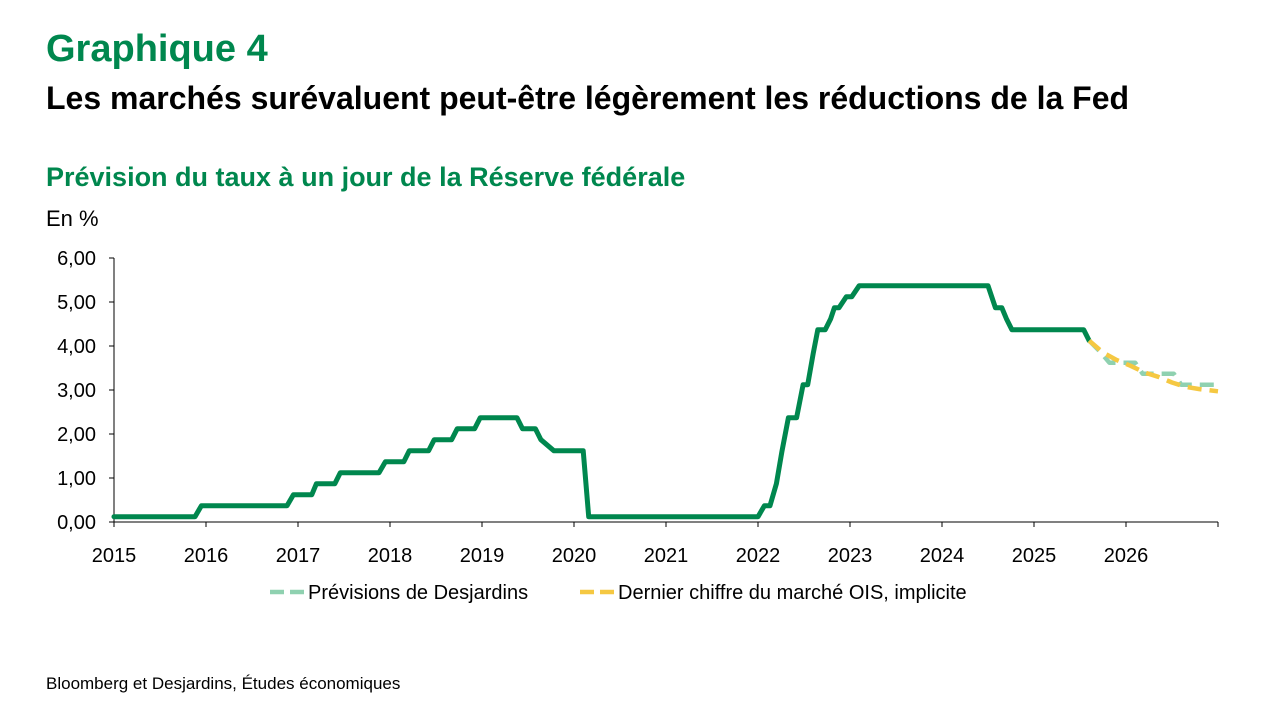 The height and width of the screenshot is (720, 1280). I want to click on x-tick-label: 2022, so click(758, 556).